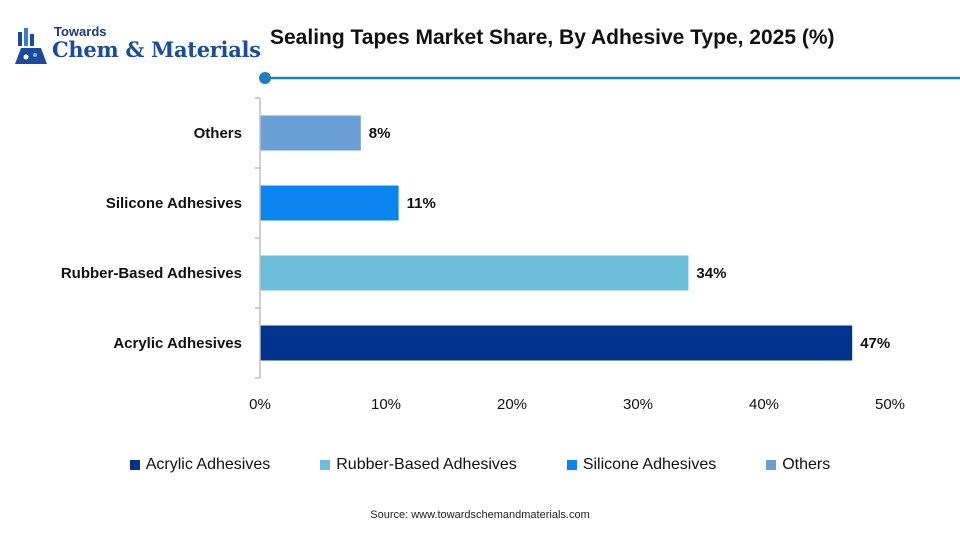 This screenshot has width=960, height=540. I want to click on category-label: Others, so click(218, 133).